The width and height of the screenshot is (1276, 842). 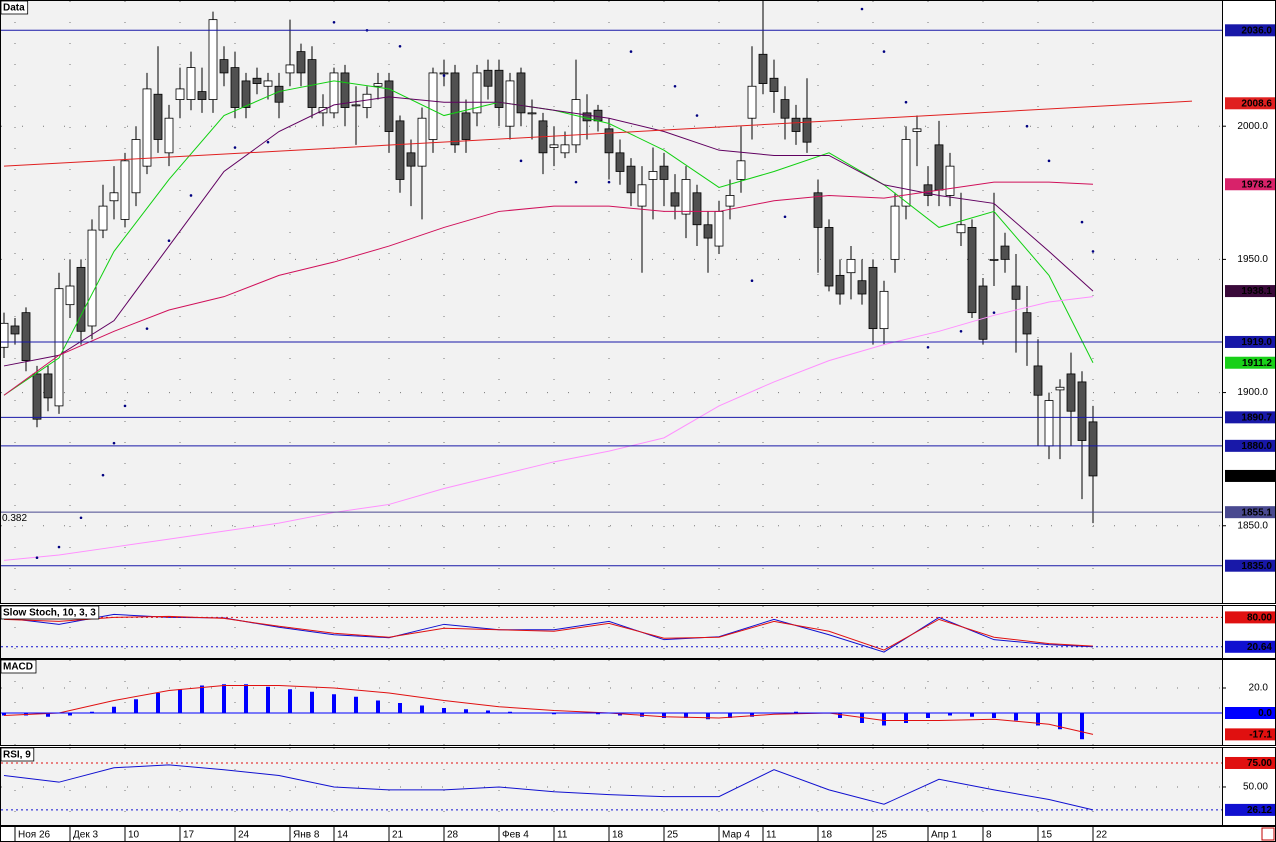 I want to click on value-box-label: 1880.0, so click(x=1256, y=446).